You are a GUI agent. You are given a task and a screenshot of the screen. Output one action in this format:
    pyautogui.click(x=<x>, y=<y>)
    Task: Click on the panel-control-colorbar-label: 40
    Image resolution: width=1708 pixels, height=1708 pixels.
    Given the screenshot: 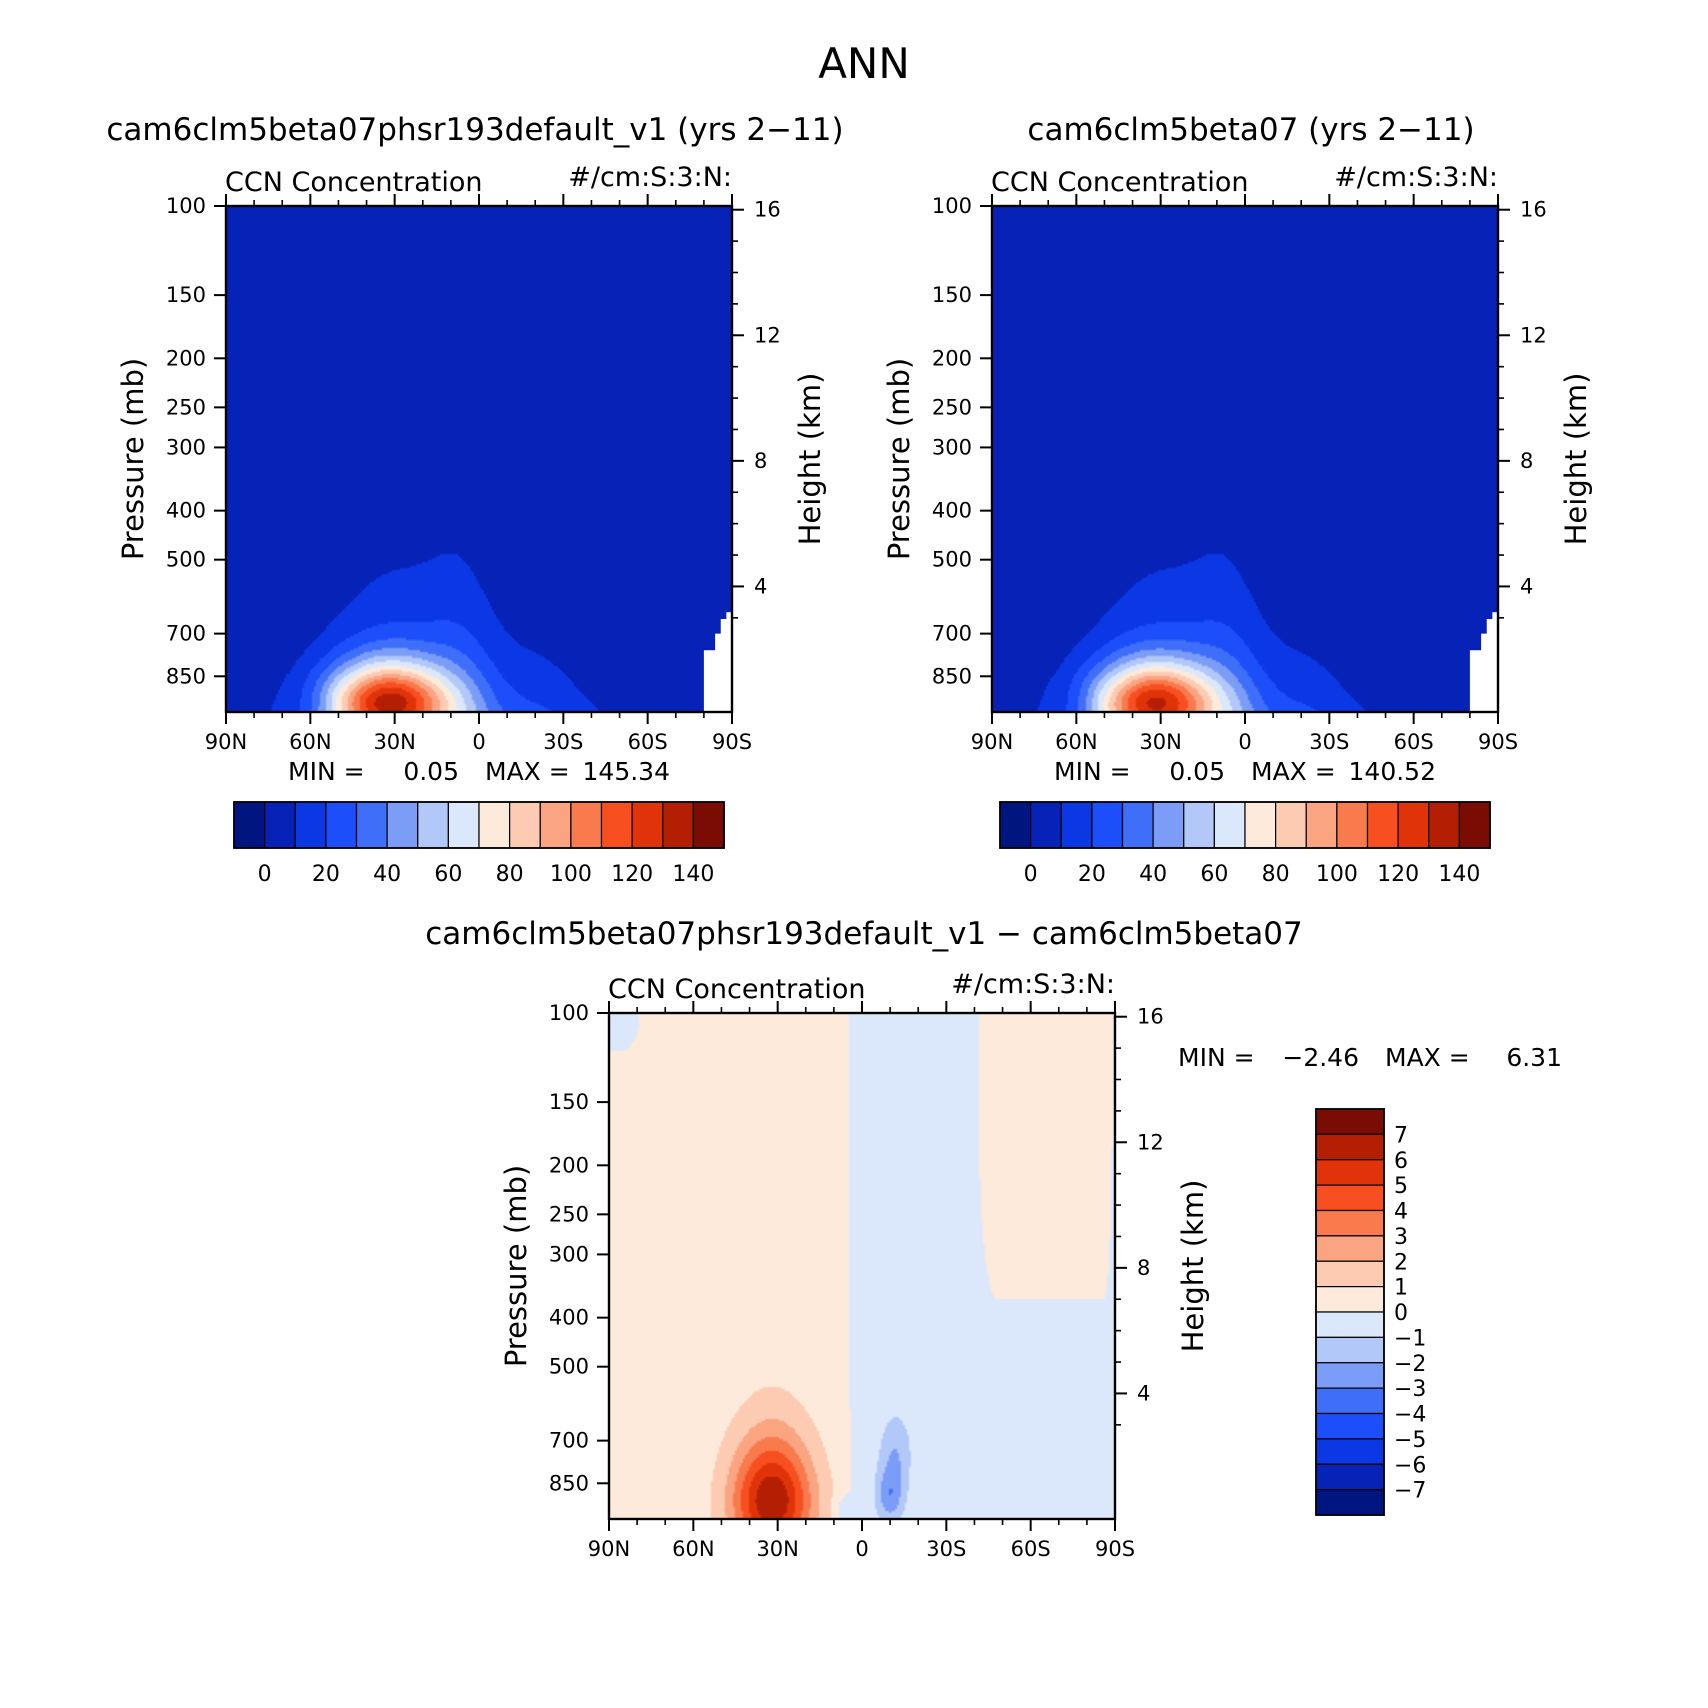 What is the action you would take?
    pyautogui.click(x=1153, y=874)
    